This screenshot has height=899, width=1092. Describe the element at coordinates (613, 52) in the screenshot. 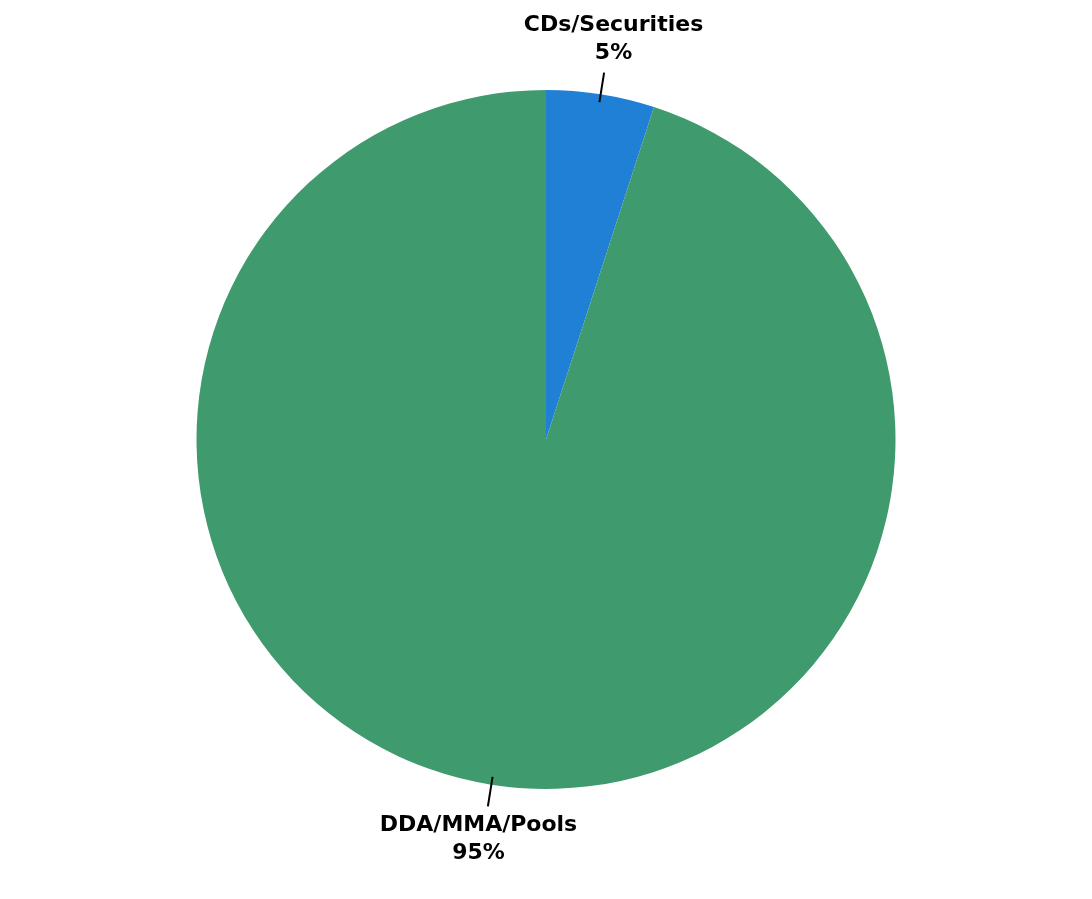

I see `data-label: 5%` at that location.